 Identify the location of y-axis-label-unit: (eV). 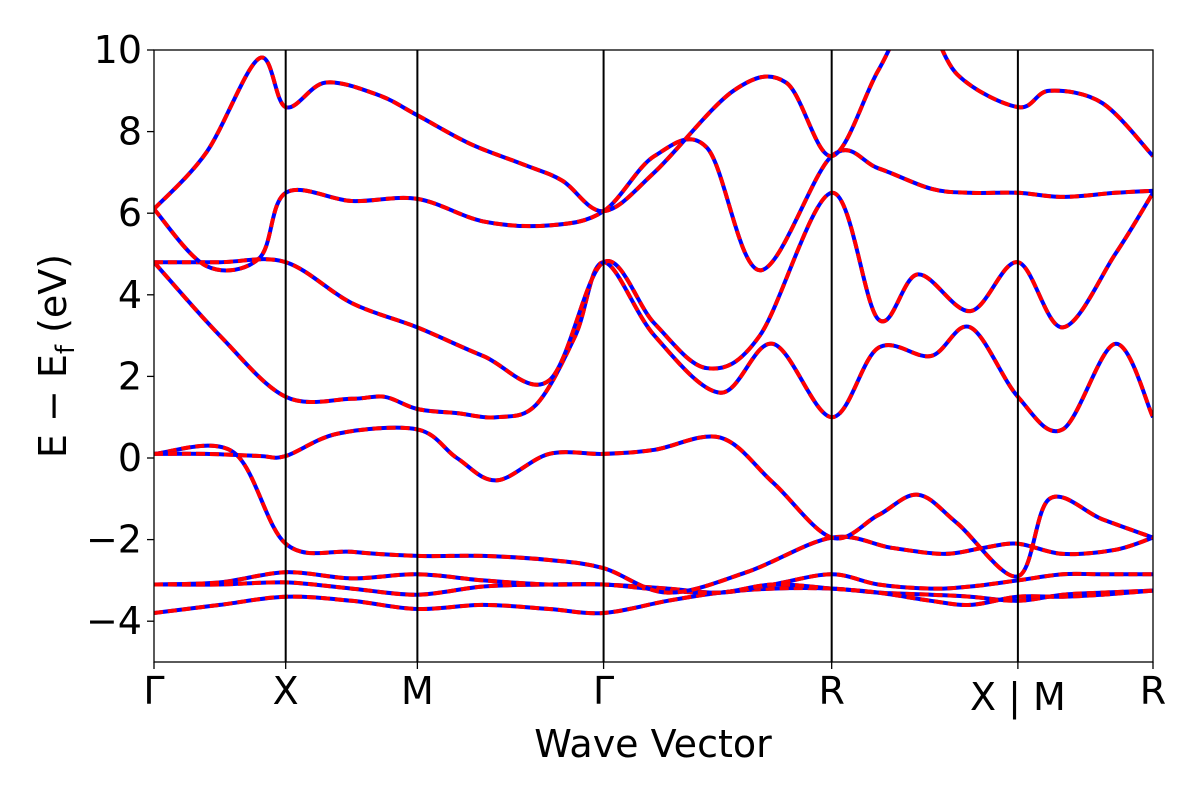
(53, 293).